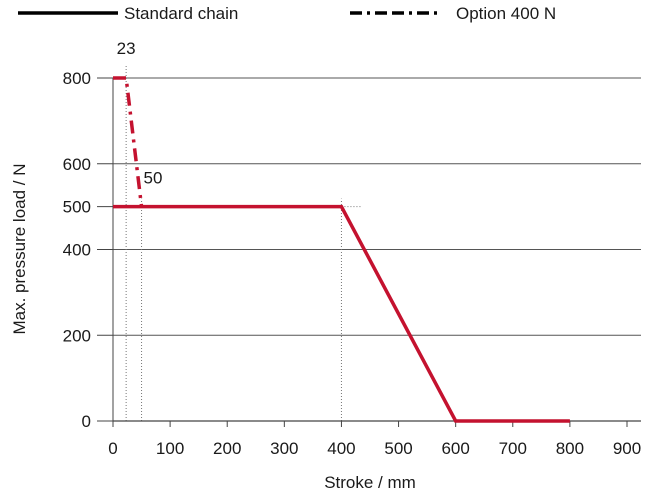 The width and height of the screenshot is (645, 497). Describe the element at coordinates (77, 207) in the screenshot. I see `y-tick-label-500: 500` at that location.